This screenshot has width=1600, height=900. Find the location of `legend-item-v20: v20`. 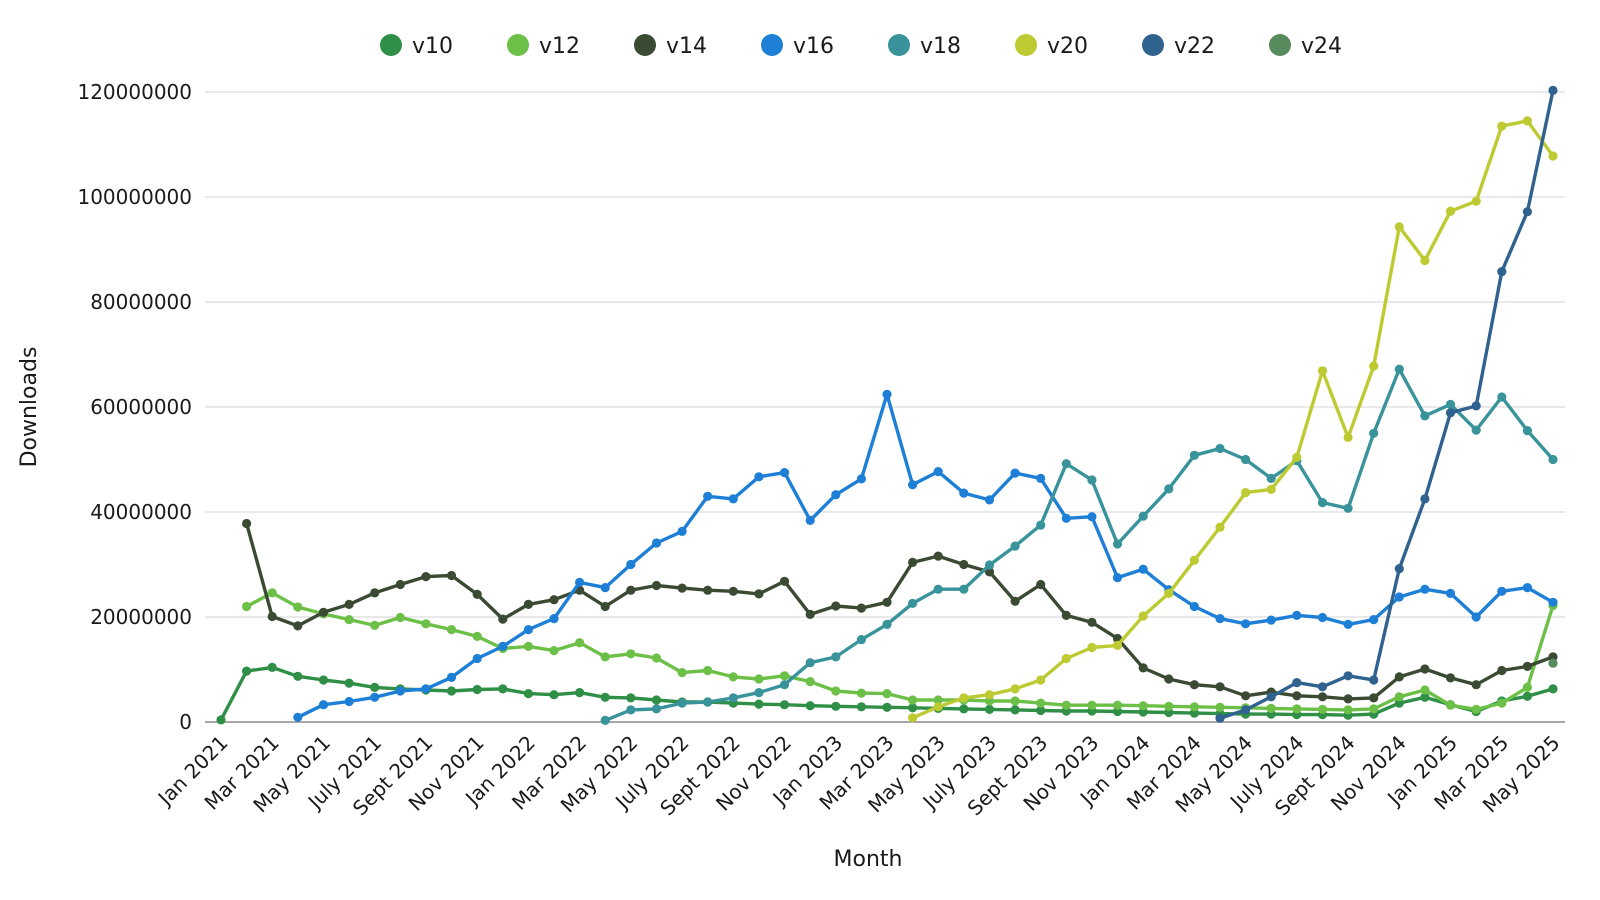

legend-item-v20: v20 is located at coordinates (1051, 46).